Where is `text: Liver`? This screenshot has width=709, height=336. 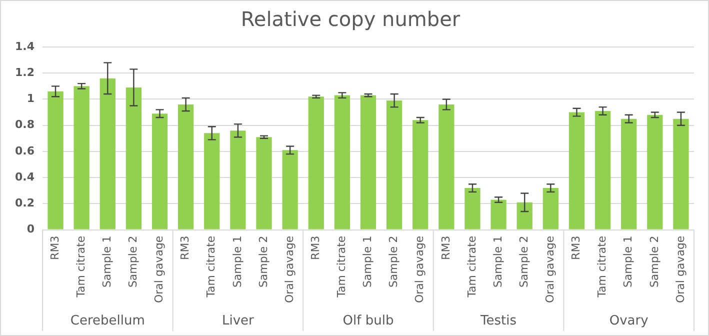
text: Liver is located at coordinates (238, 320).